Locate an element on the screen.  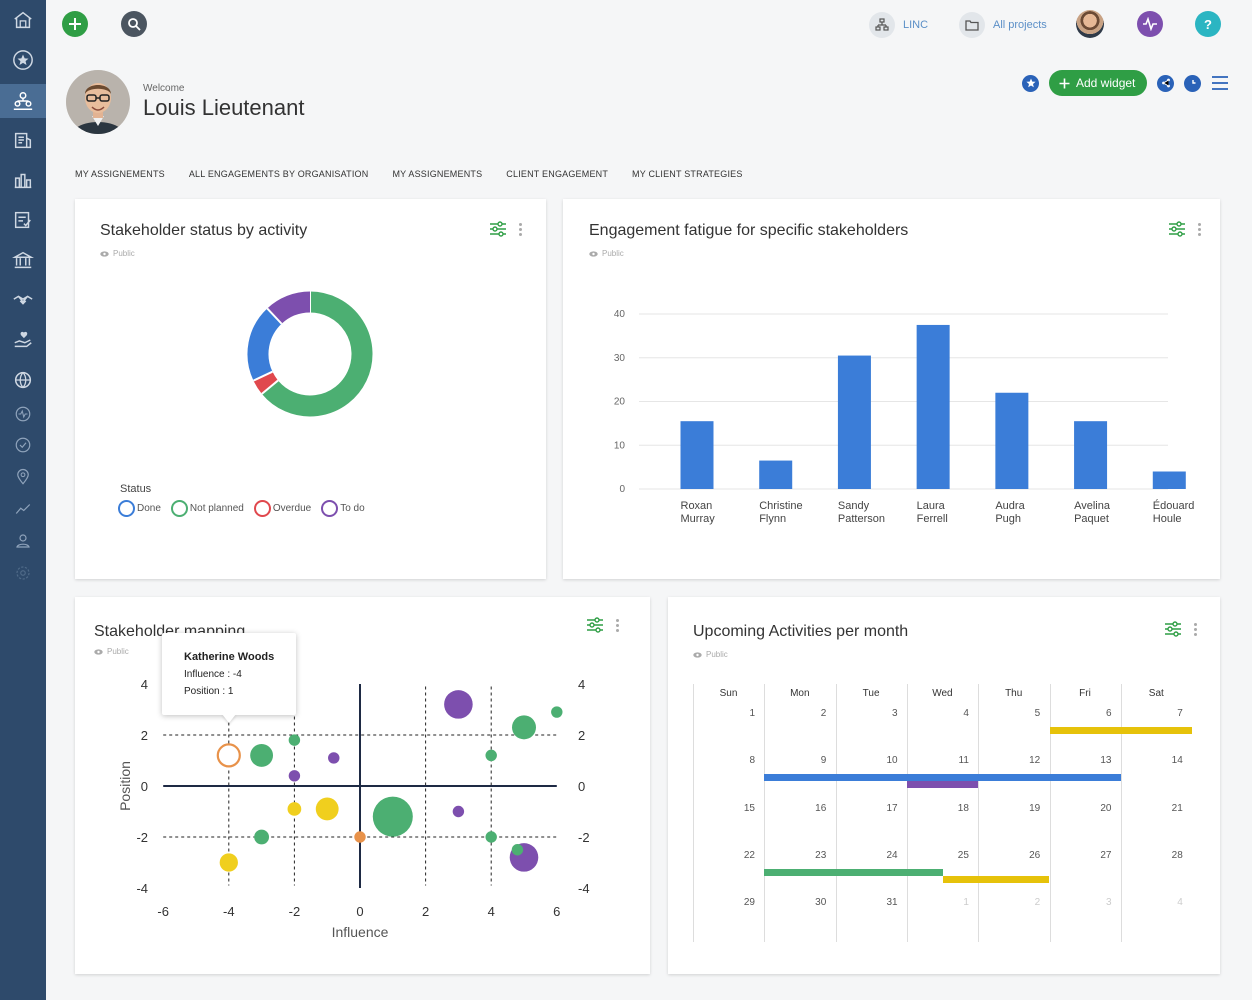
calendar-day-cell: 31 is located at coordinates (892, 903).